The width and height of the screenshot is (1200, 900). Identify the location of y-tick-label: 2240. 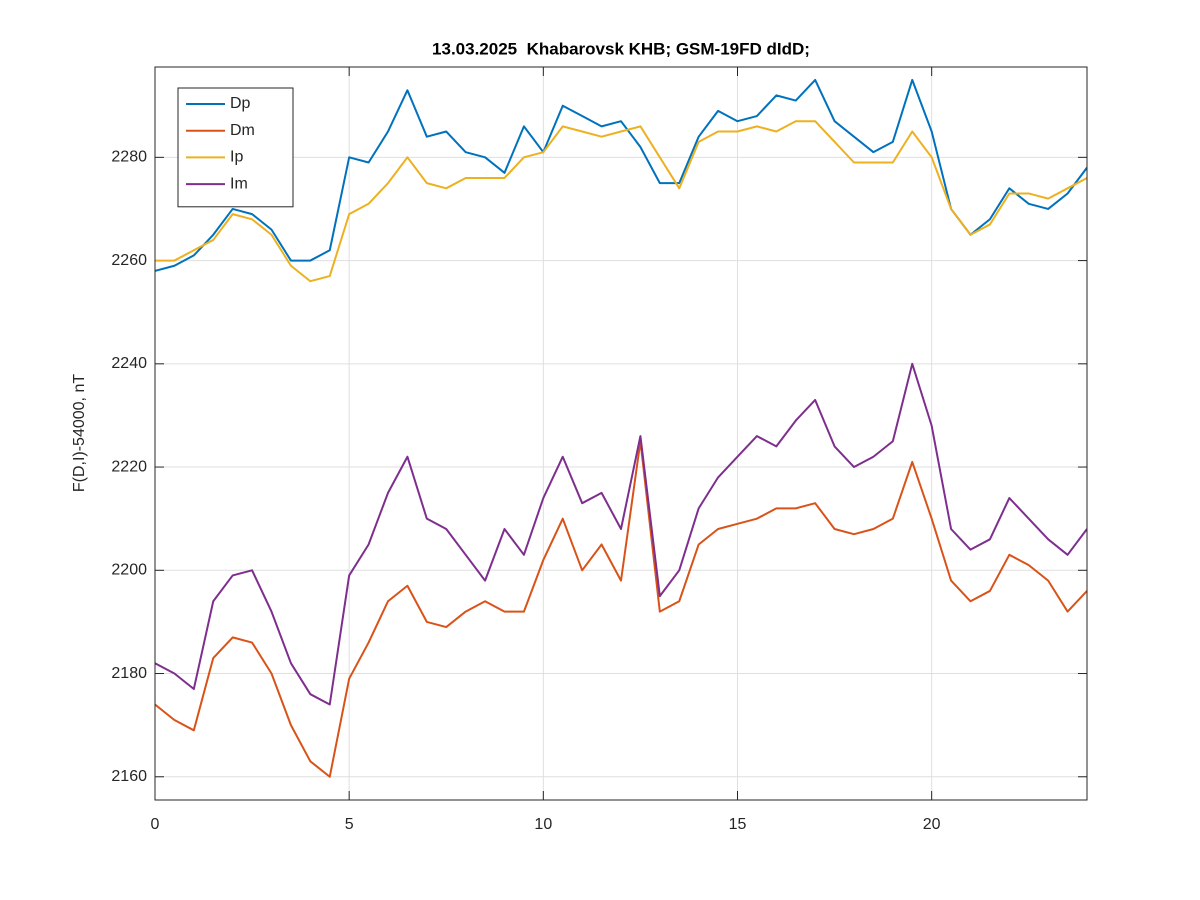
(129, 363).